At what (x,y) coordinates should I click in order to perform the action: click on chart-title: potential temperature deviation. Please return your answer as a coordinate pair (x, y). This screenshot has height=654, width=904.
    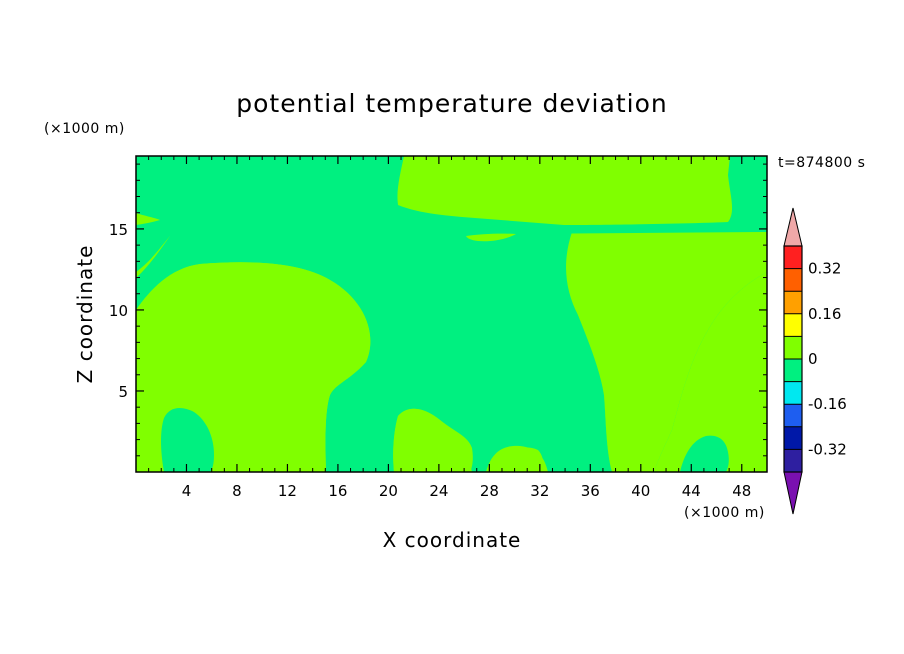
    Looking at the image, I should click on (451, 103).